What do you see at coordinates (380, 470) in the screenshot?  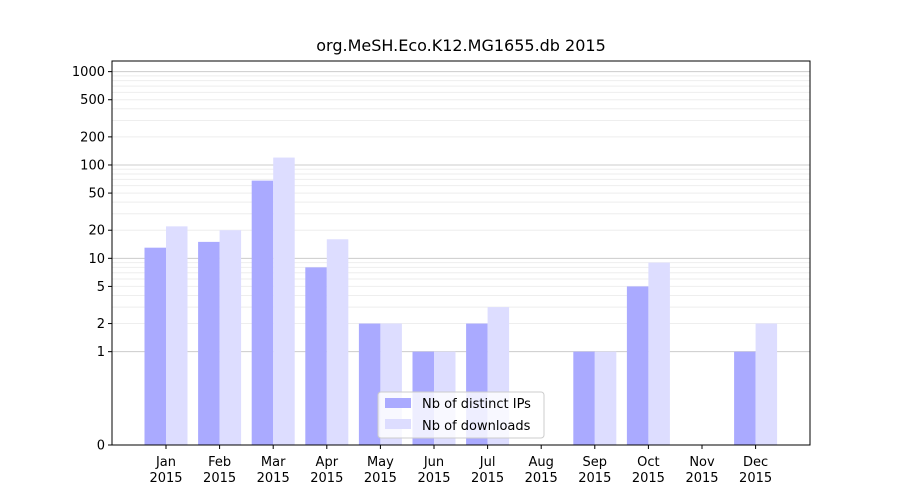 I see `x-tick-label: May 2015` at bounding box center [380, 470].